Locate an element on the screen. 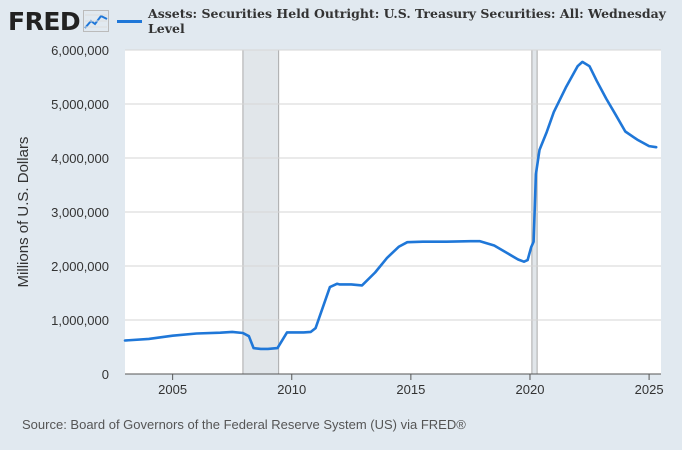 The height and width of the screenshot is (450, 682). legend-swatch is located at coordinates (130, 21).